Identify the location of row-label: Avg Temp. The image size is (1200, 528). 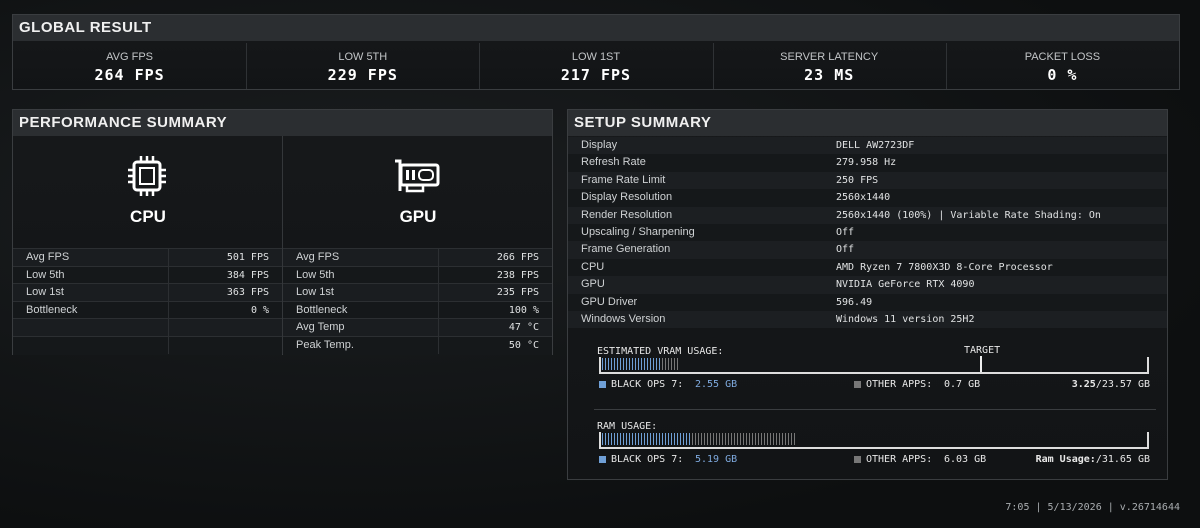
(320, 327).